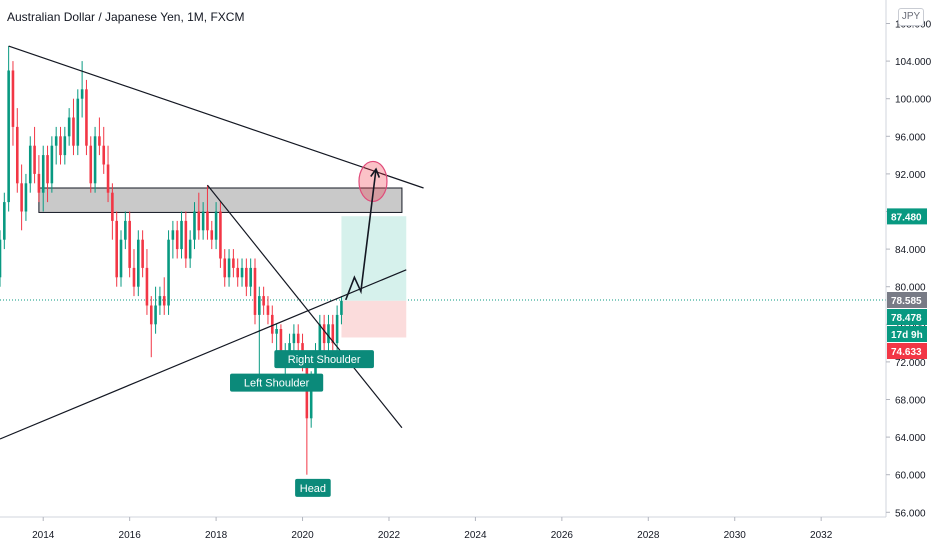 This screenshot has width=932, height=555. Describe the element at coordinates (277, 382) in the screenshot. I see `annotation-left-shoulder: Left Shoulder` at that location.